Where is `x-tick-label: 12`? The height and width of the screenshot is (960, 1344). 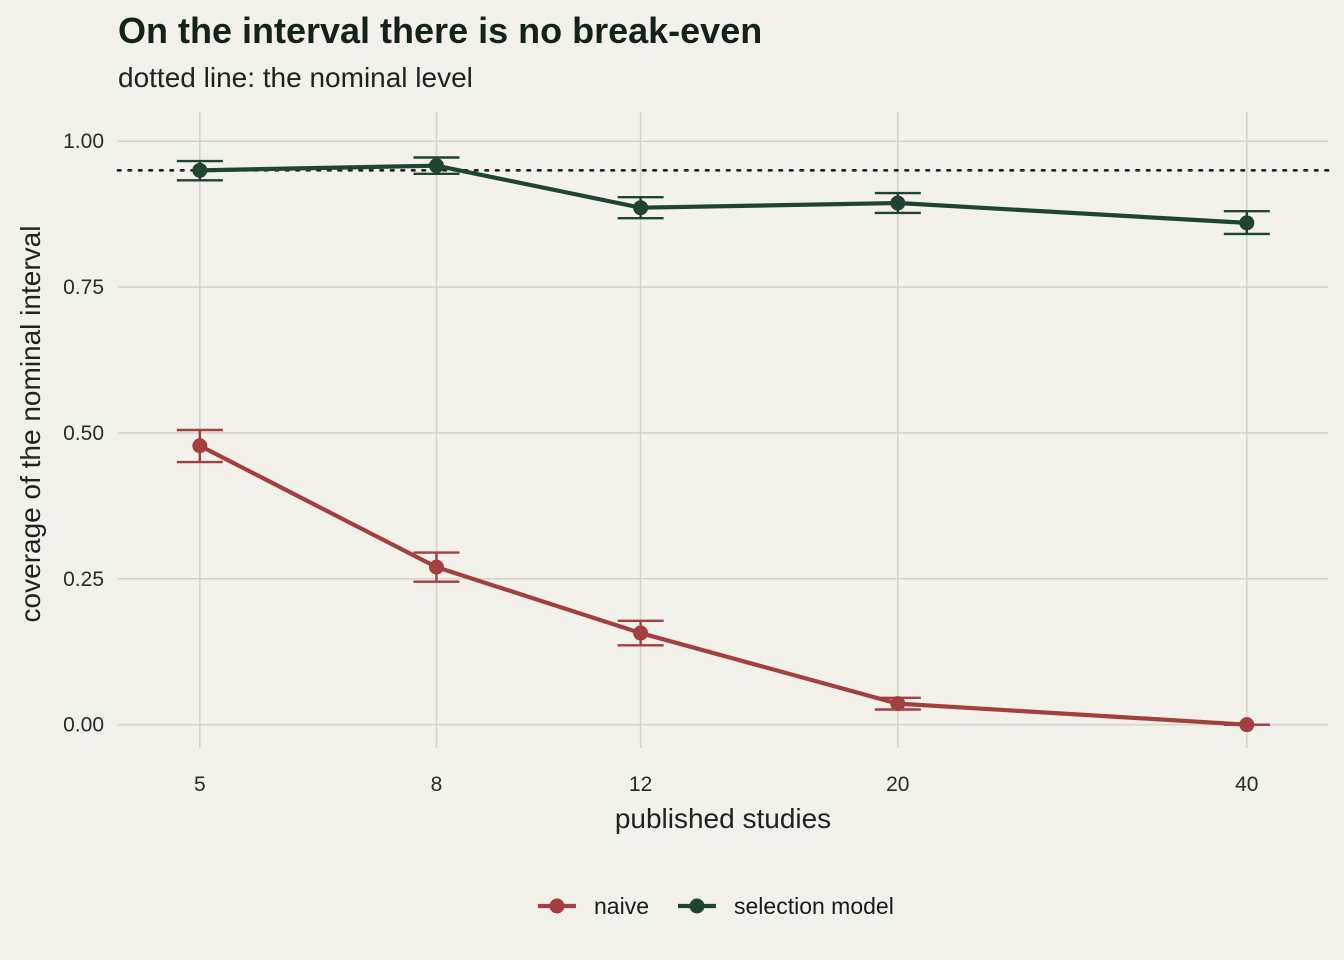
x-tick-label: 12 is located at coordinates (640, 784).